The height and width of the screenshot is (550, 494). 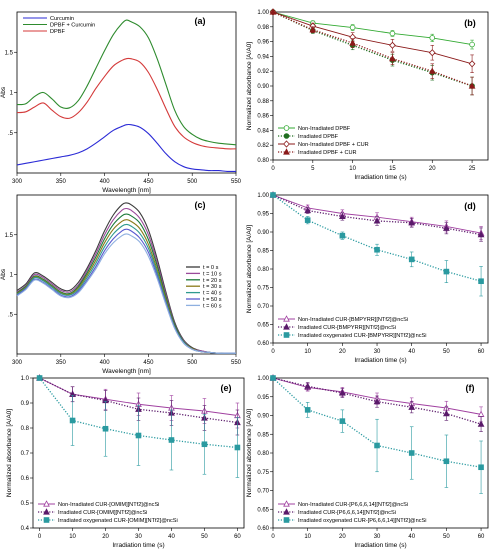 What do you see at coordinates (327, 153) in the screenshot?
I see `legend-label: Irradiated DPBF + CUR` at bounding box center [327, 153].